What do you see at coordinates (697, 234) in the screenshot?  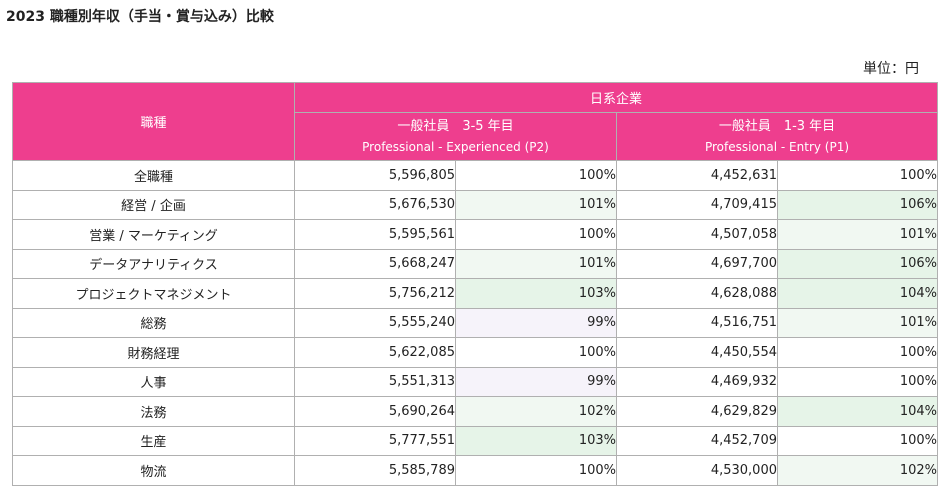 I see `col-b-amount-cell: 4,507,058` at bounding box center [697, 234].